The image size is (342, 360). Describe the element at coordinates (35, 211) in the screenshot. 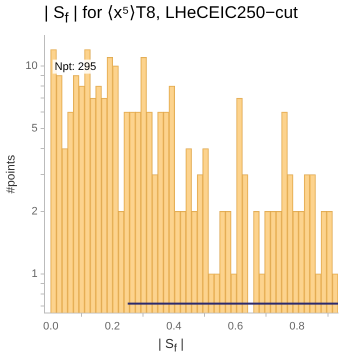

I see `y-tick-label: 2` at that location.